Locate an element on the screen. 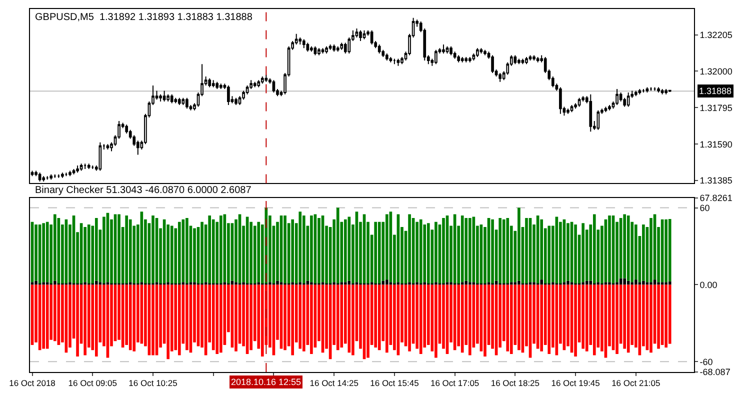 The width and height of the screenshot is (750, 394). x-tick-label: 16 Oct 14:25 is located at coordinates (334, 383).